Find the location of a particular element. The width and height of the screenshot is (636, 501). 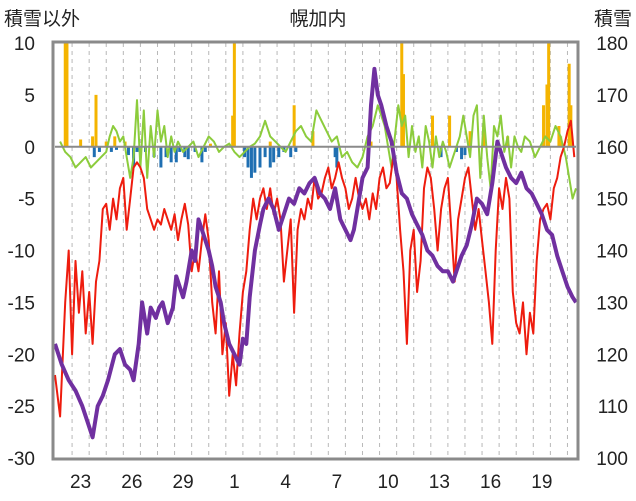

left-tick-label: 10 is located at coordinates (24, 44).